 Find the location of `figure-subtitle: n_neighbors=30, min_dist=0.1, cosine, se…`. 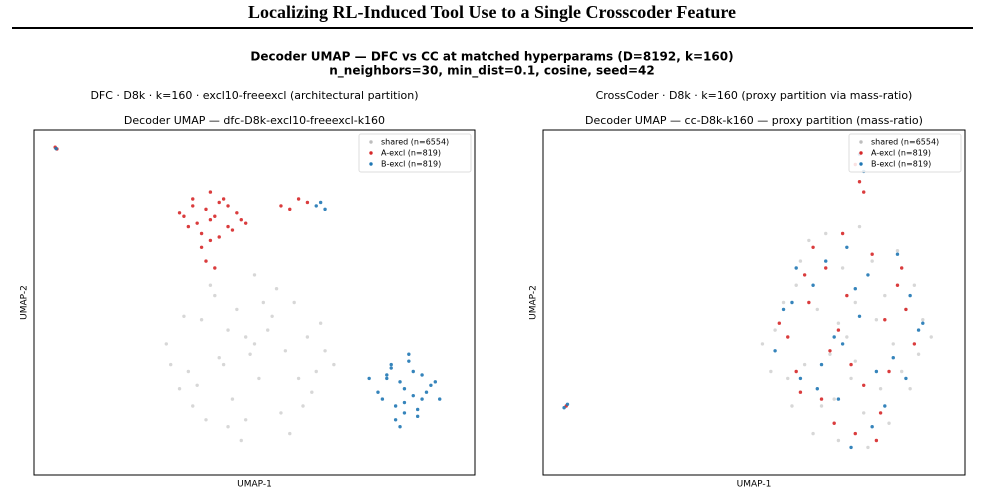

figure-subtitle: n_neighbors=30, min_dist=0.1, cosine, se… is located at coordinates (491, 71).